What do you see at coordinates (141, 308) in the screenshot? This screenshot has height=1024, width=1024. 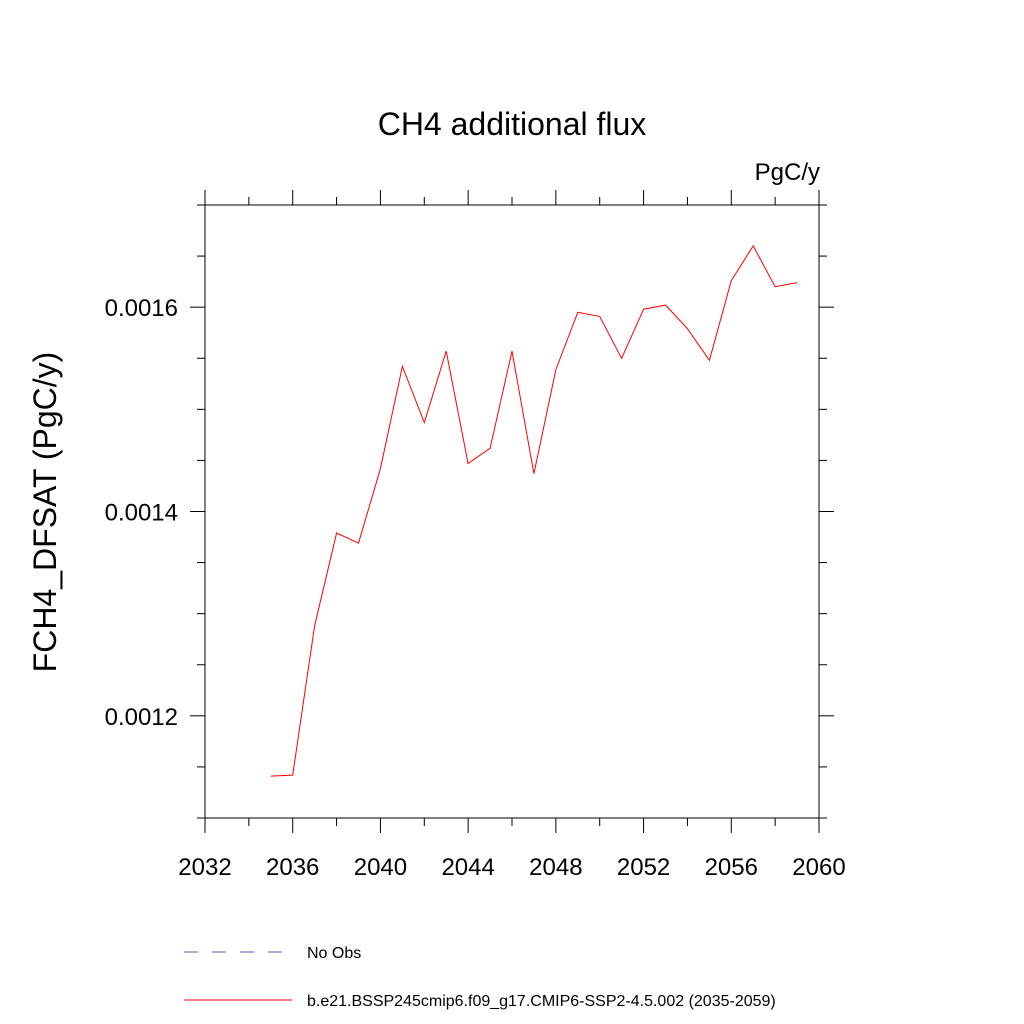 I see `y-tick-label: 0.0016` at bounding box center [141, 308].